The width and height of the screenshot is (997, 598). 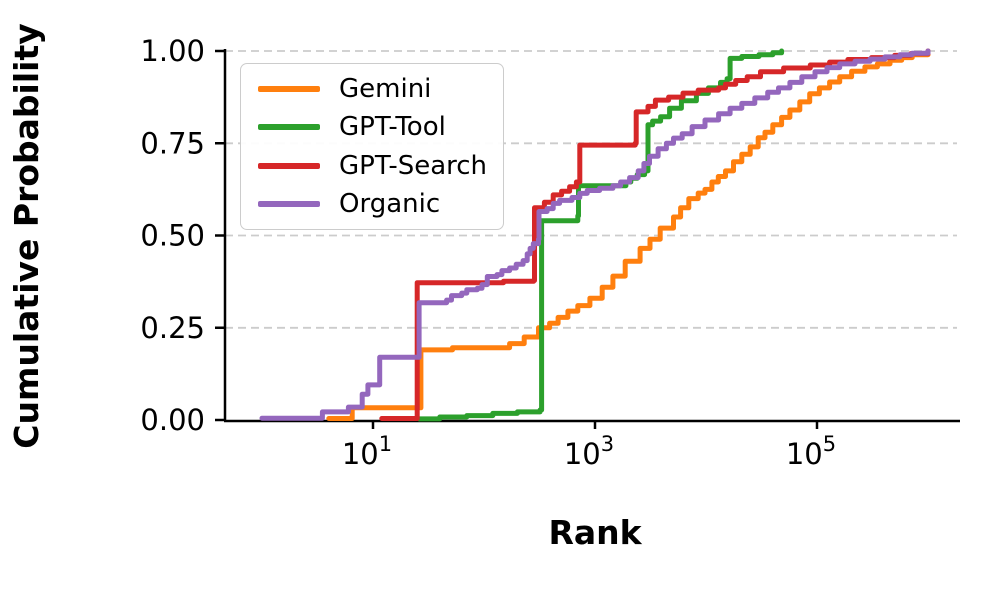 I want to click on y-axis-label: Cumulative Probability, so click(x=26, y=236).